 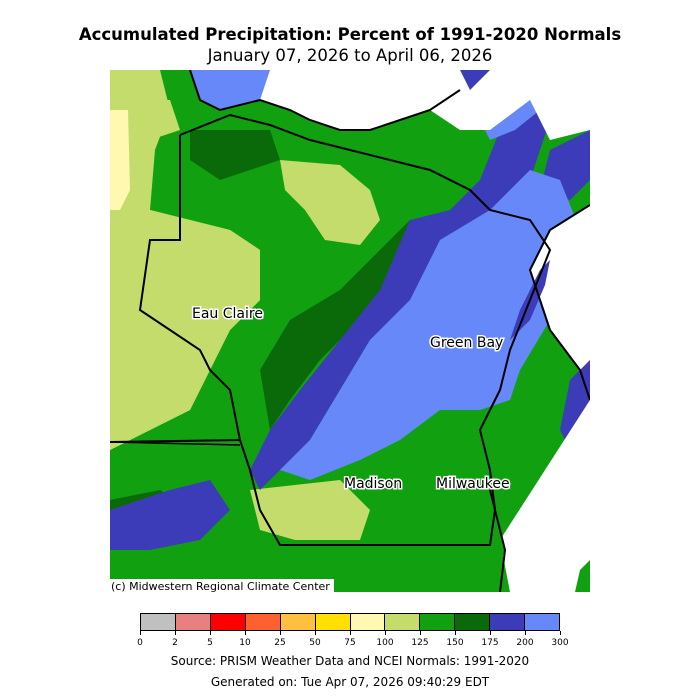 I want to click on lake-michigan-south, so click(x=545, y=496).